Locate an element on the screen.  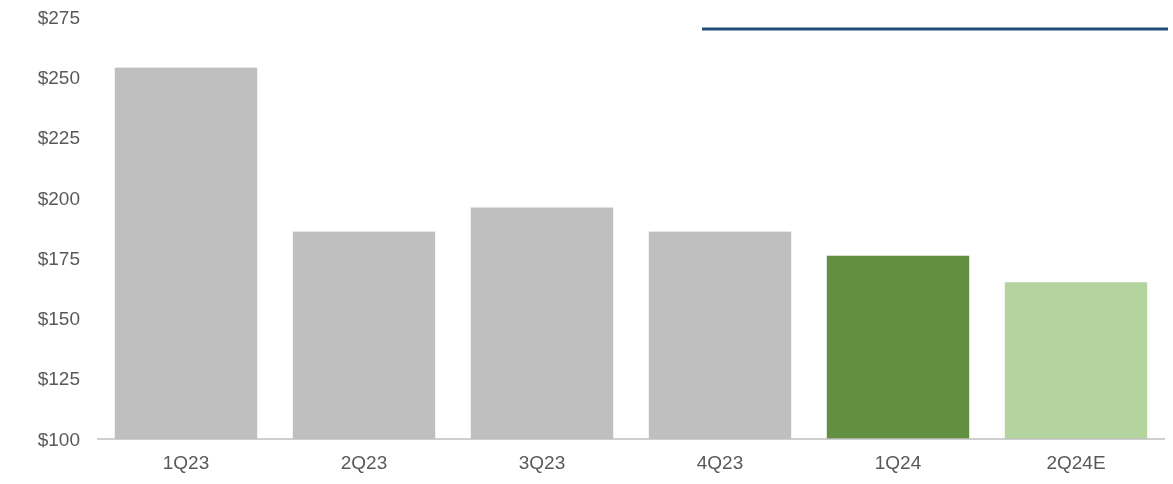
x-tick-label: 3Q23 is located at coordinates (542, 462).